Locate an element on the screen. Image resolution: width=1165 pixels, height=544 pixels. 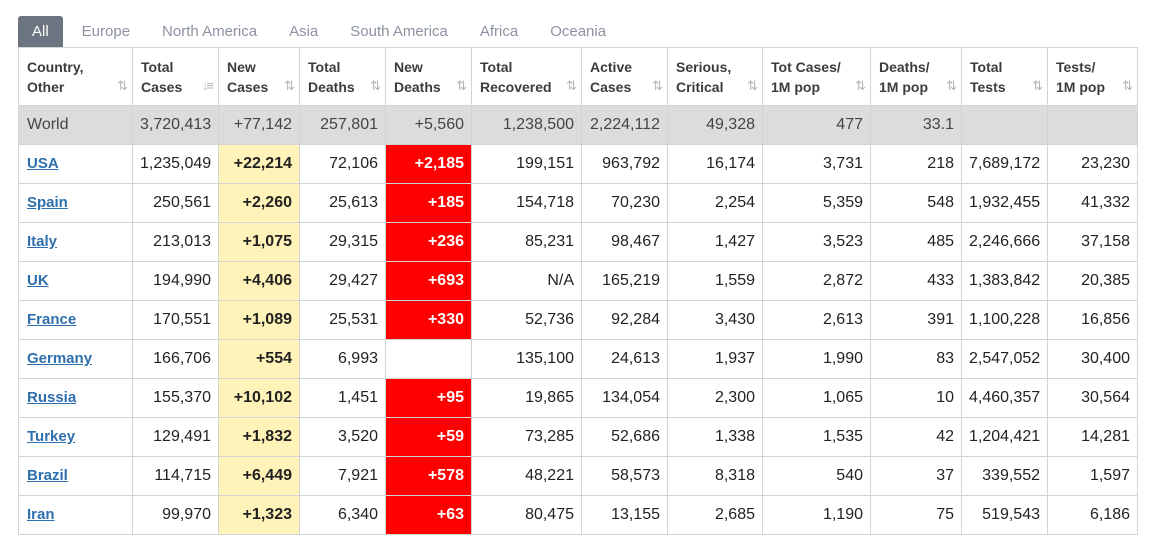
cell-deaths-per-1m: 10 is located at coordinates (916, 398).